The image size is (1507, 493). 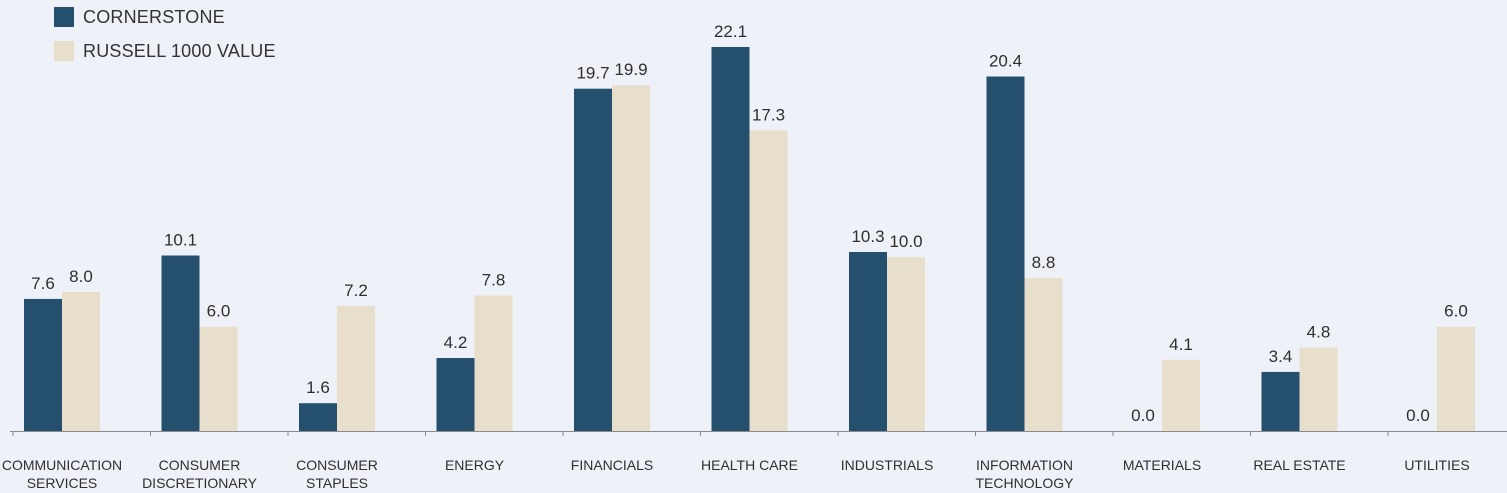 What do you see at coordinates (200, 474) in the screenshot?
I see `category-label-consumer-discretionary: CONSUMER DISCRETIONARY` at bounding box center [200, 474].